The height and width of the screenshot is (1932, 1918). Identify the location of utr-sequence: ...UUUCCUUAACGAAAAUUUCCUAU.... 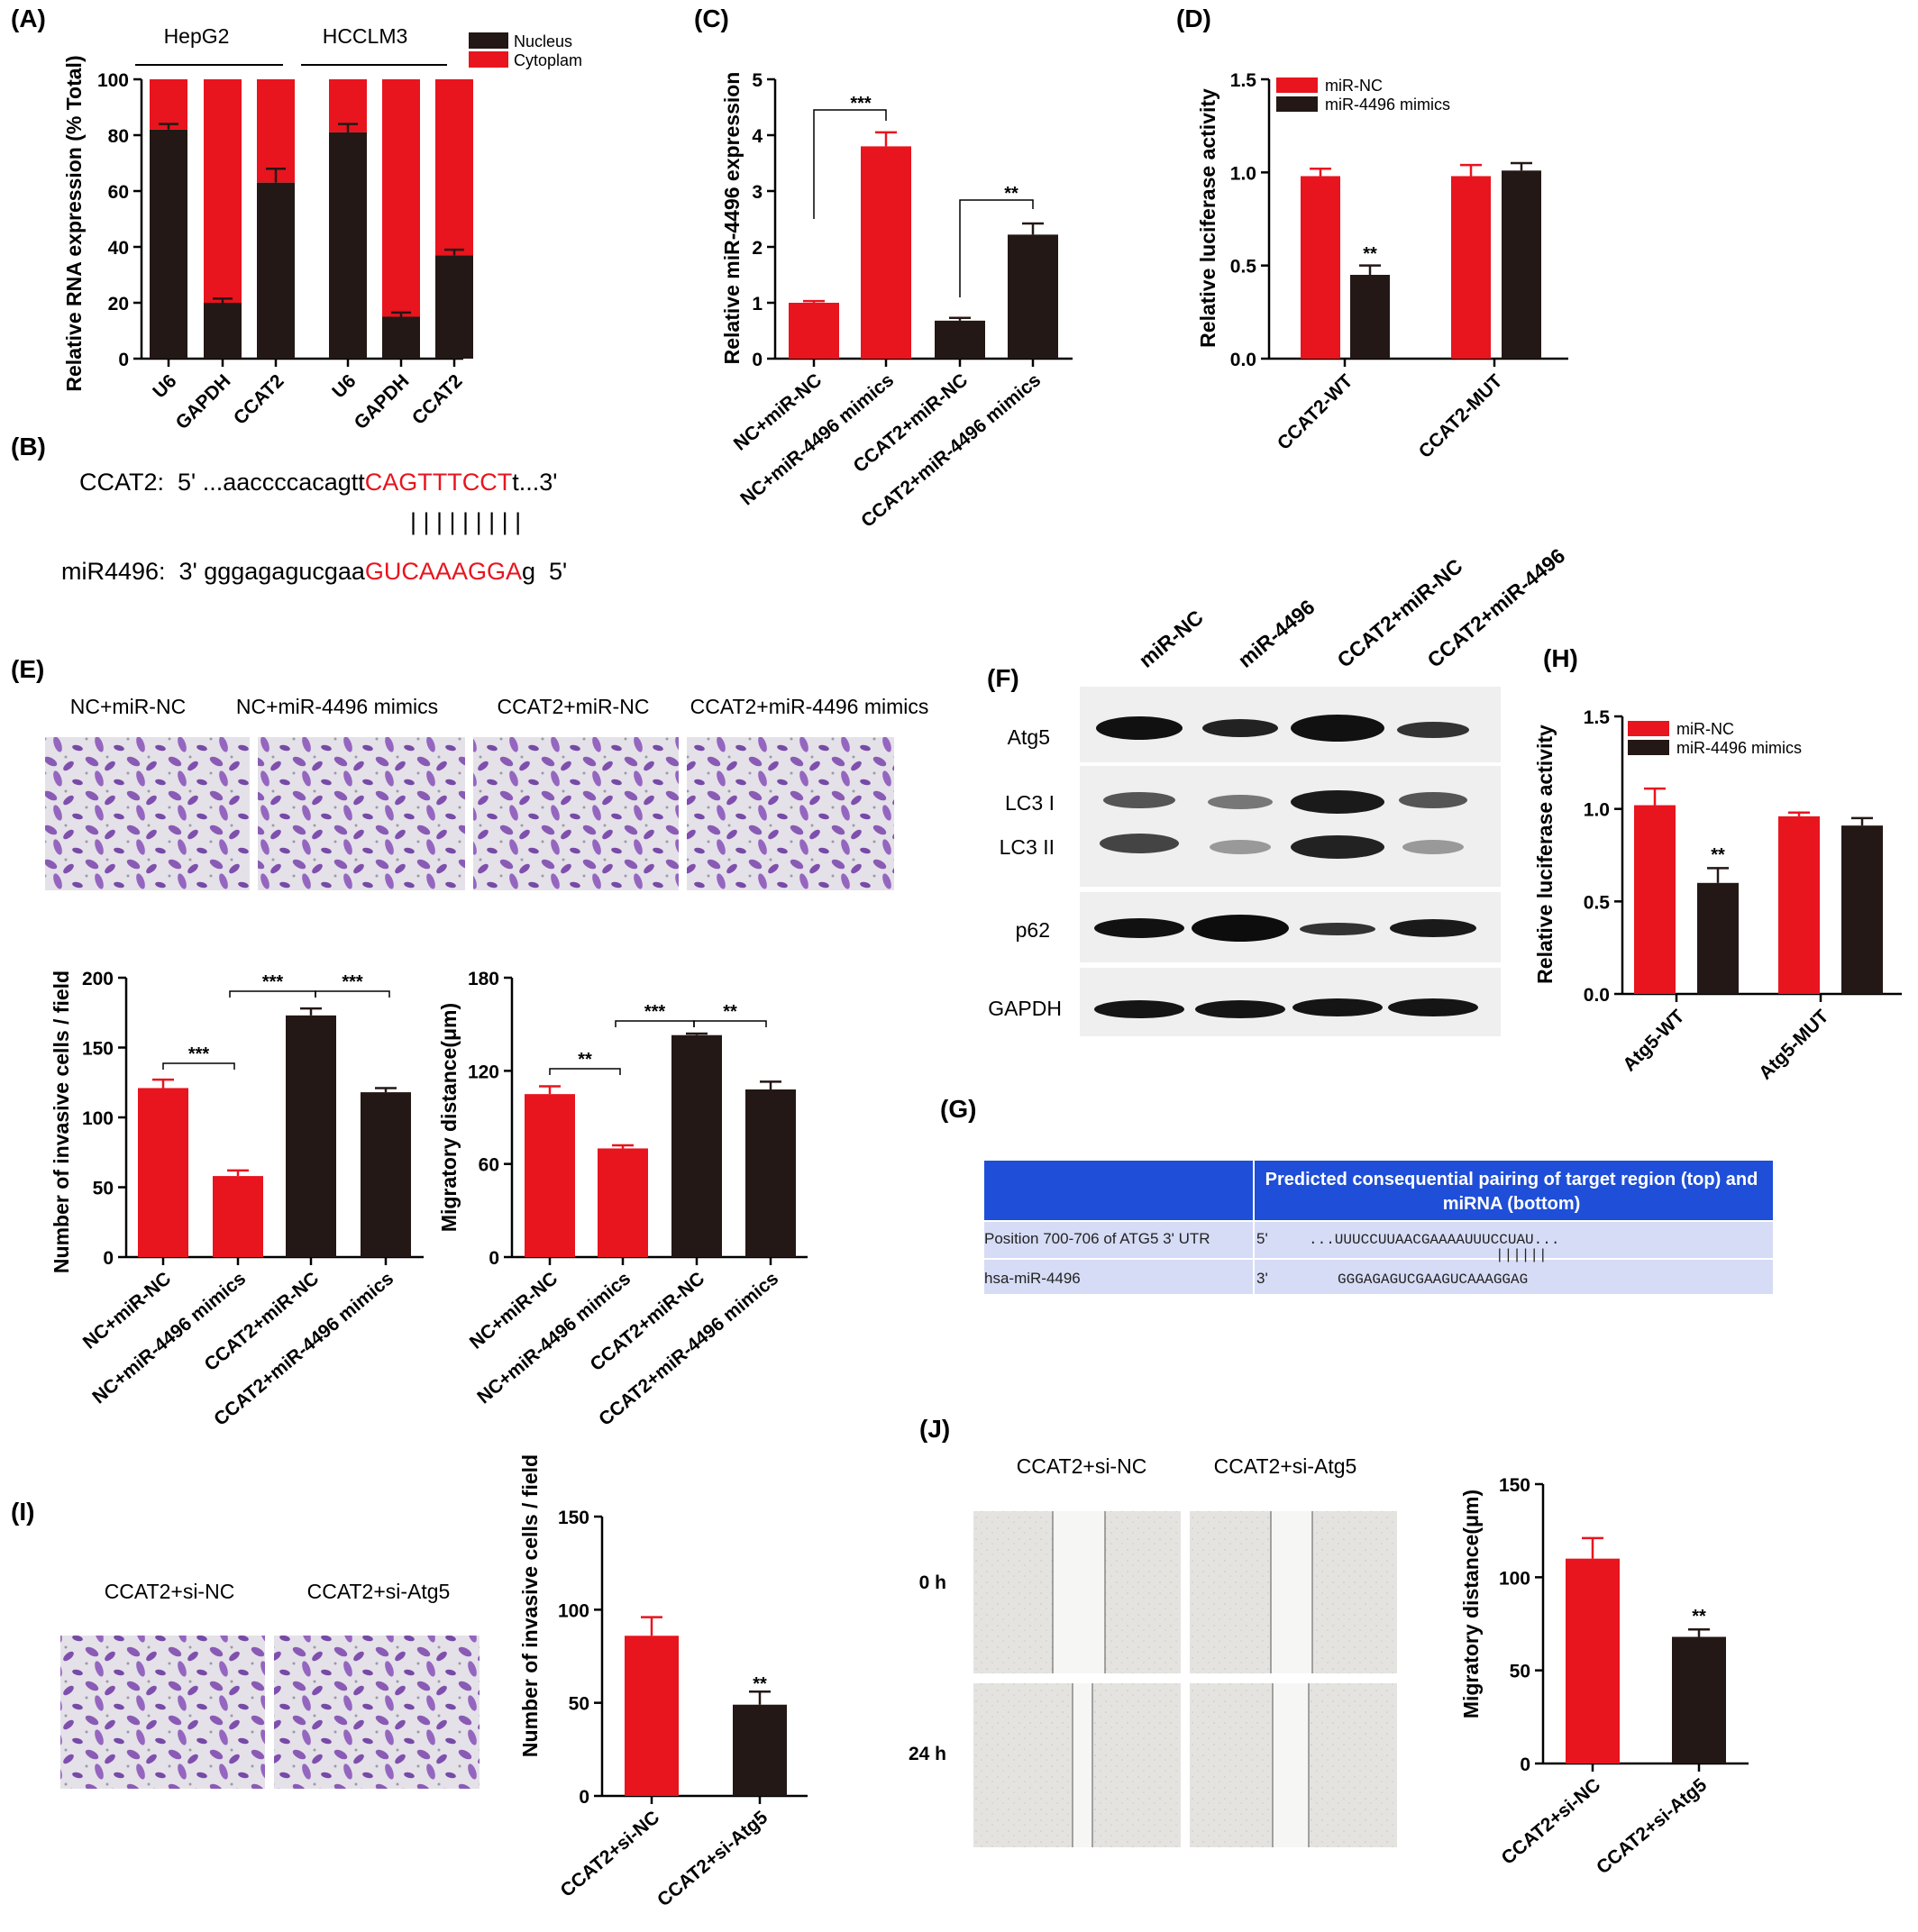
(1434, 1240).